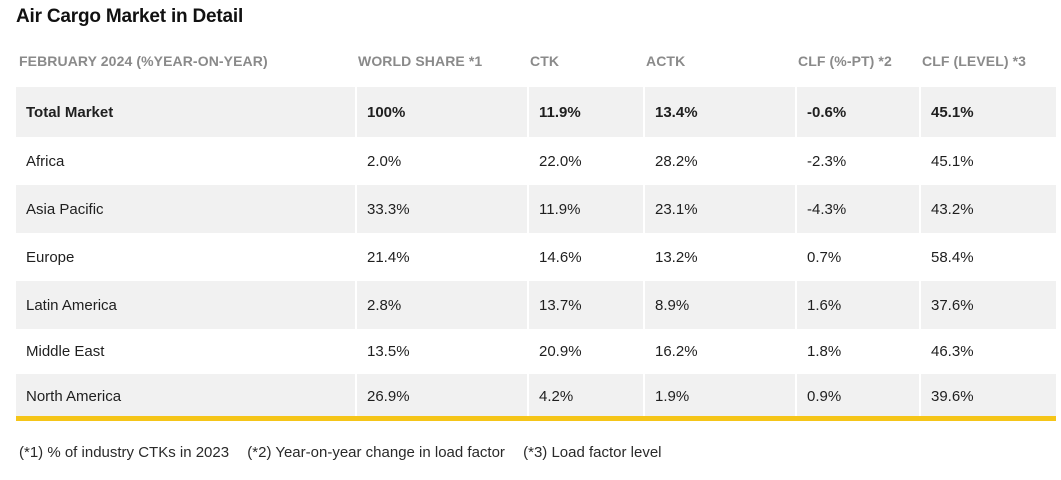 This screenshot has height=480, width=1061. I want to click on table-cell: 16.2%, so click(719, 351).